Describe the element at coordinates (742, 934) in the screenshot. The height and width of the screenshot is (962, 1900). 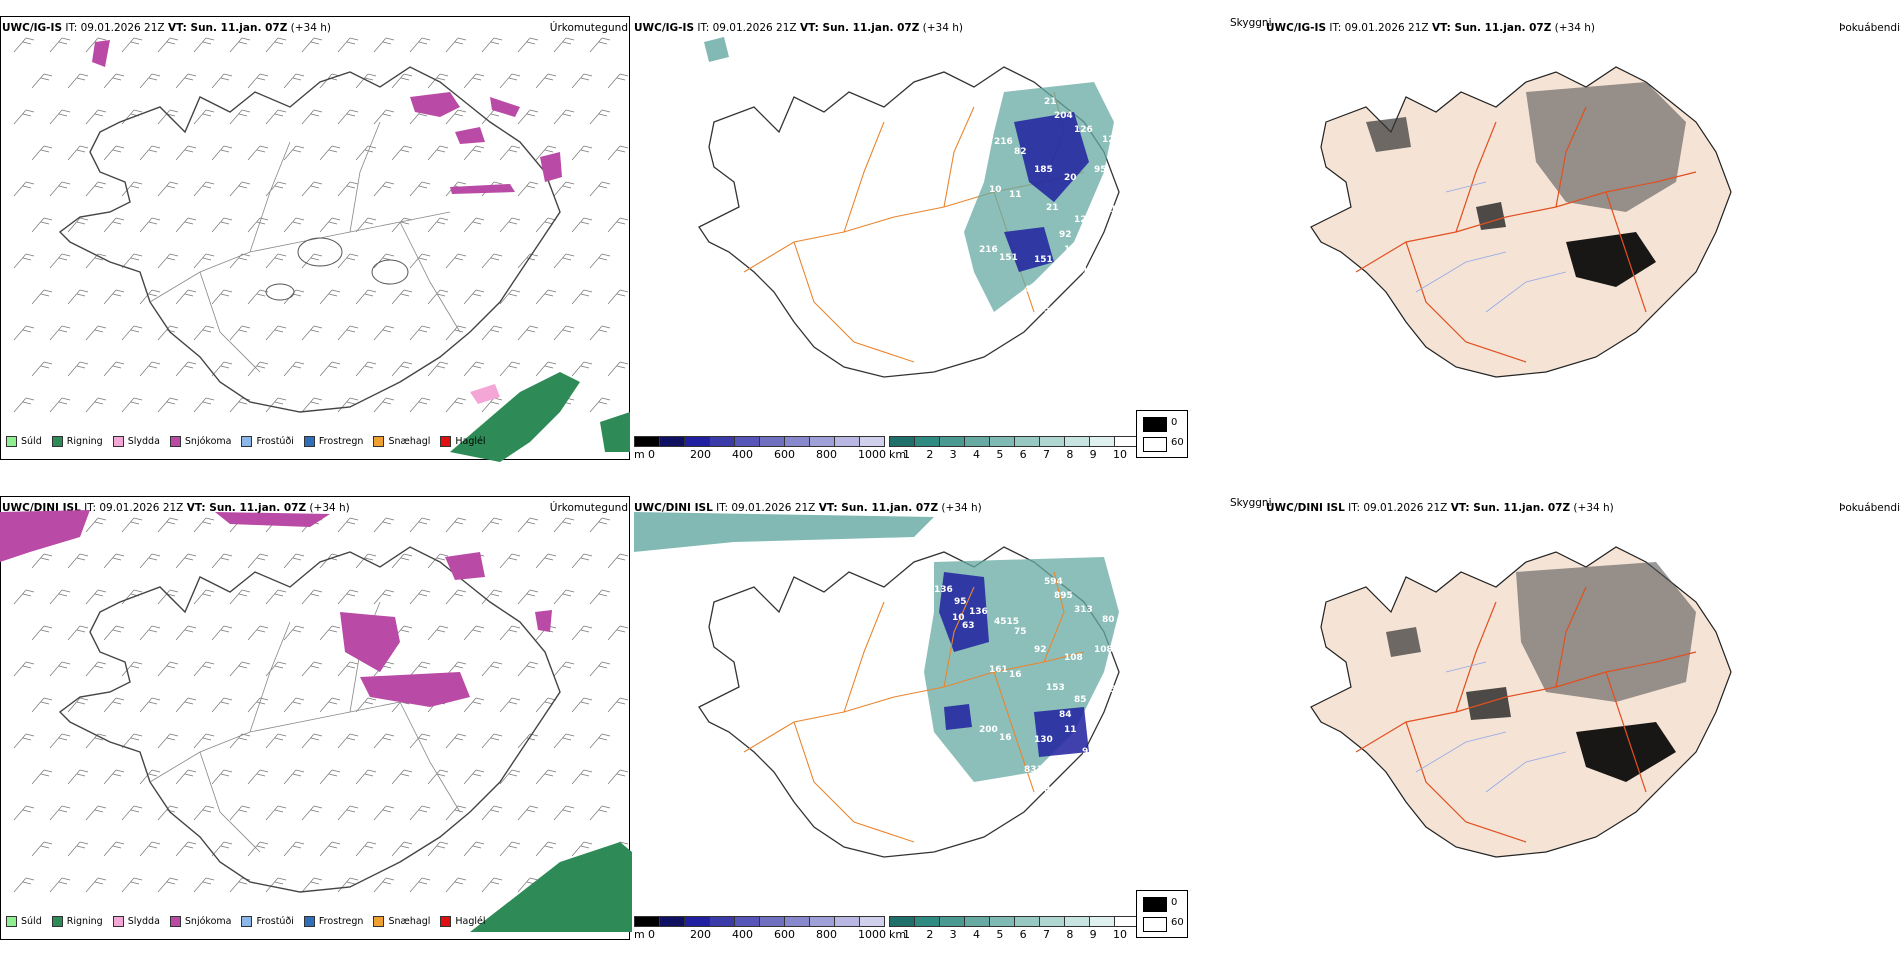
I see `colorbar-tick: 400` at that location.